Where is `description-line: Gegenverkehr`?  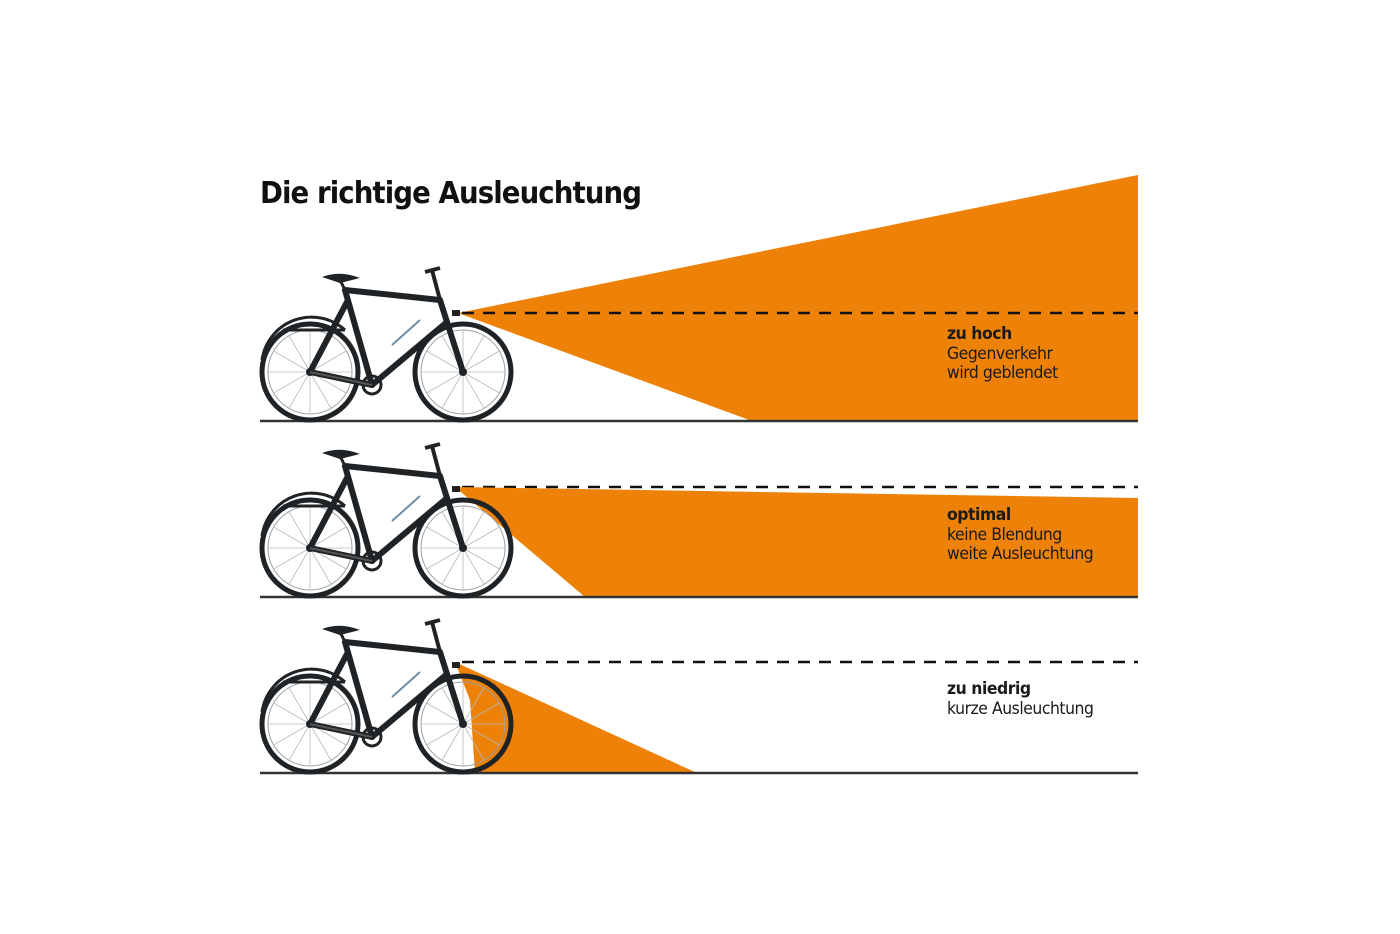
description-line: Gegenverkehr is located at coordinates (1000, 353).